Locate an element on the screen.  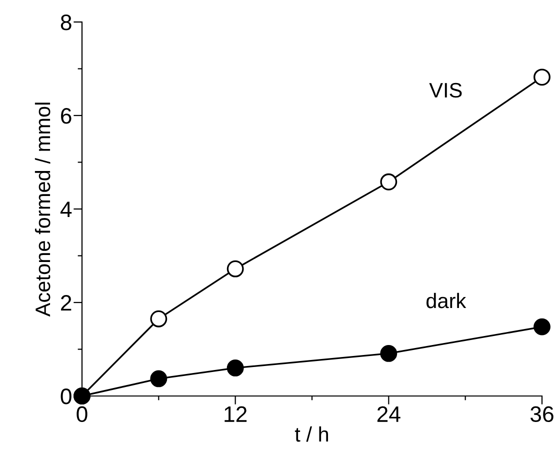
x-tick-label: 36 is located at coordinates (542, 414).